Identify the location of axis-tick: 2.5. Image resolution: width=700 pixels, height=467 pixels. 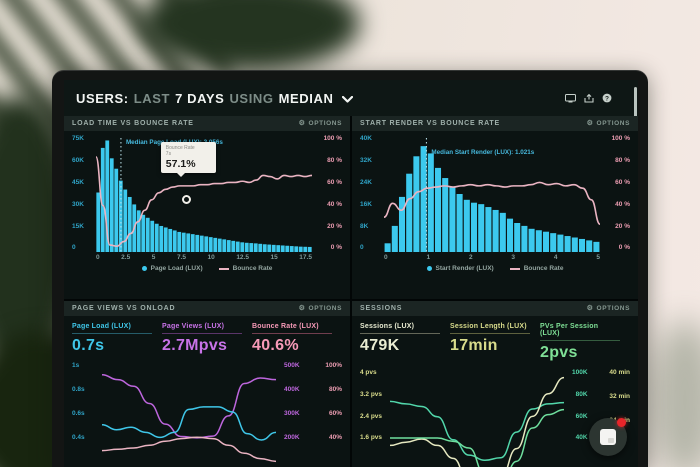
(126, 257).